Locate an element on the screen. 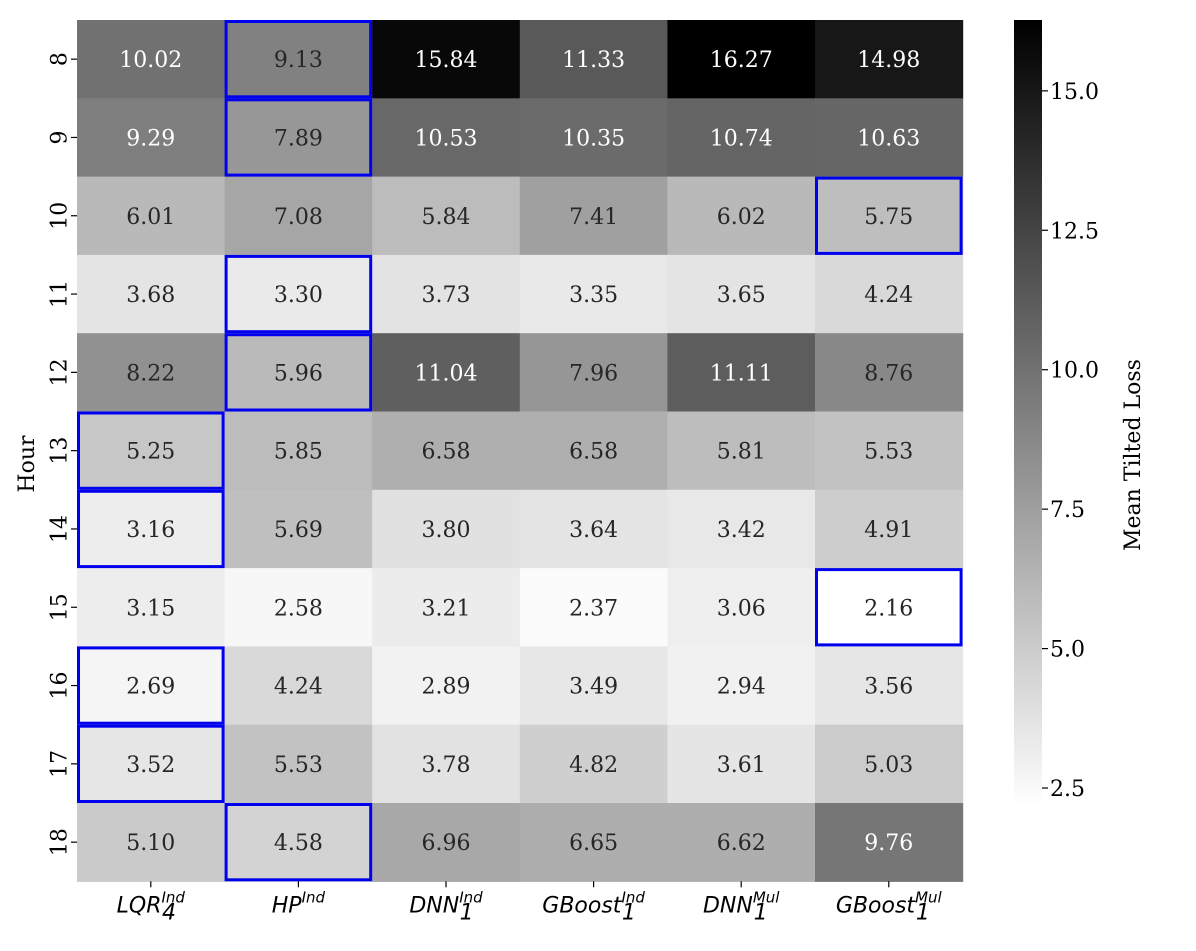  cell-value-label: 3.68 is located at coordinates (150, 295).